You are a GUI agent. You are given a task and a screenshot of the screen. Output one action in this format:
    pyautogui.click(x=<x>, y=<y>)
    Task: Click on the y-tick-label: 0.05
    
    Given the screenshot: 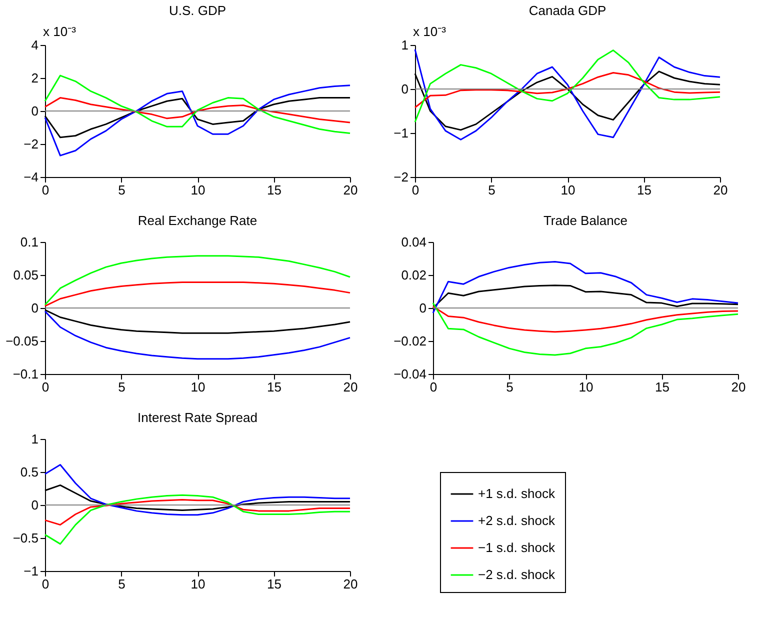 What is the action you would take?
    pyautogui.click(x=25, y=275)
    